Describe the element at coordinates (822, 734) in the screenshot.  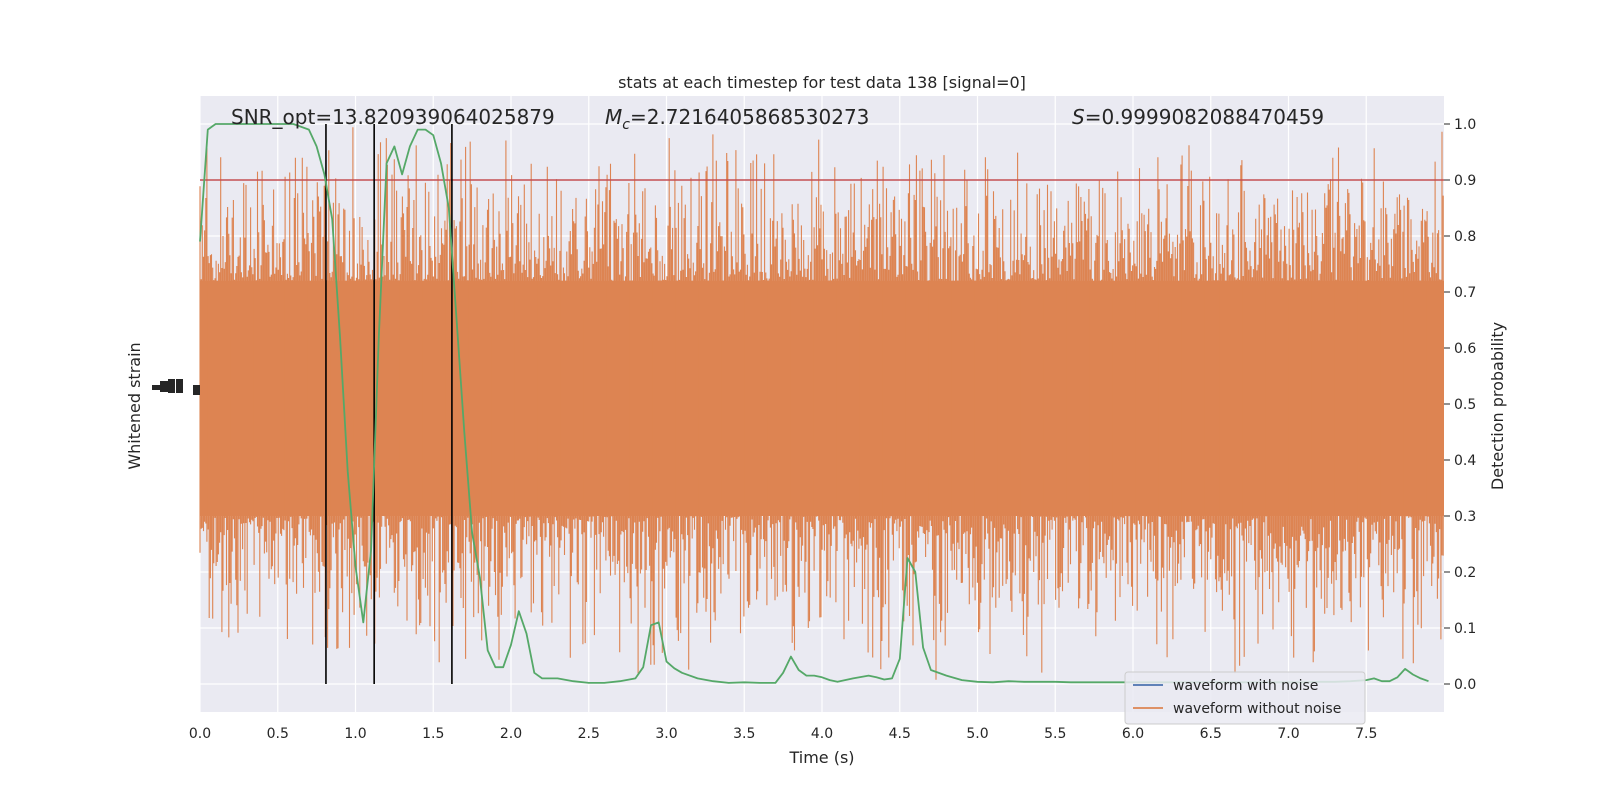
I see `x-tick-label-8: 4.0` at that location.